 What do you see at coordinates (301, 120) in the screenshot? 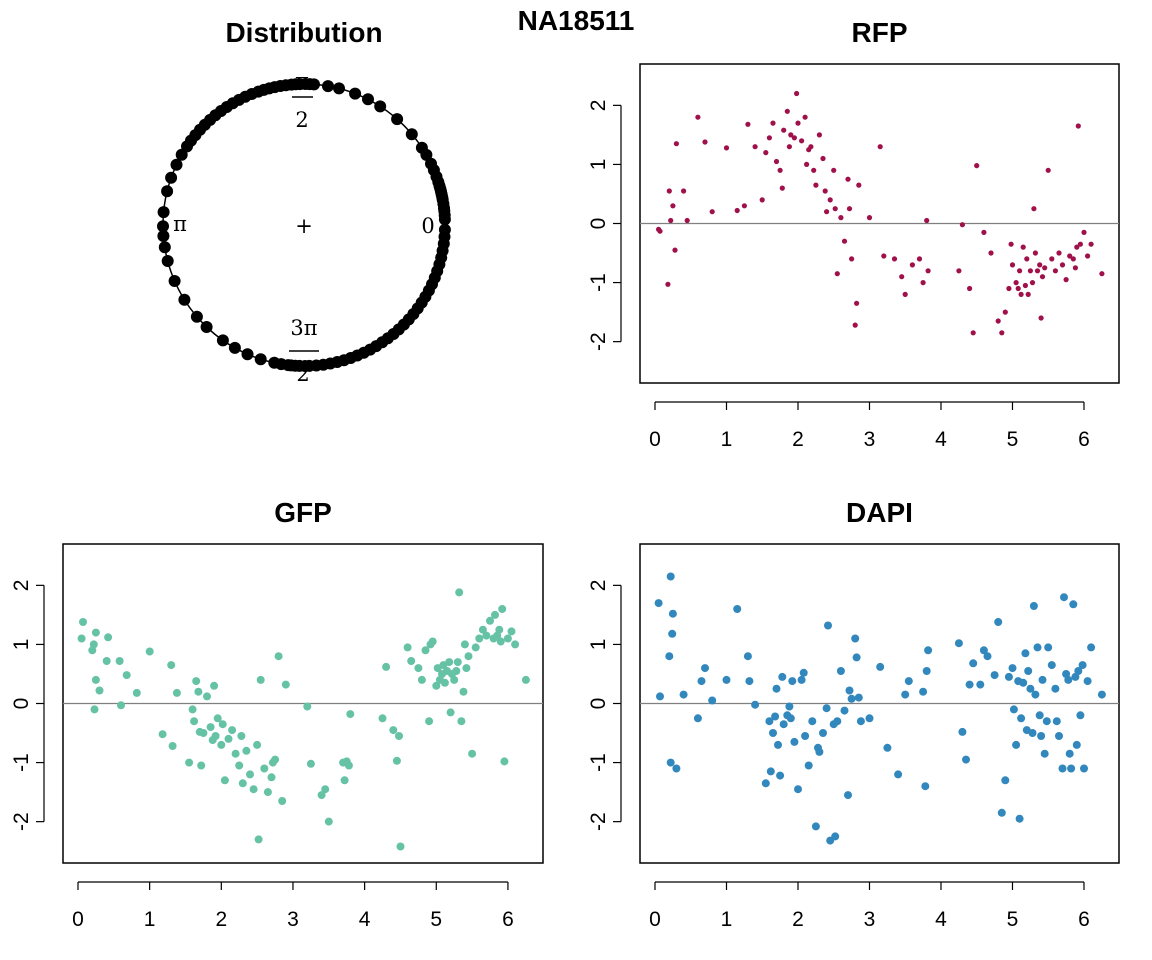
I see `distribution-half-pi-denominator: 2` at bounding box center [301, 120].